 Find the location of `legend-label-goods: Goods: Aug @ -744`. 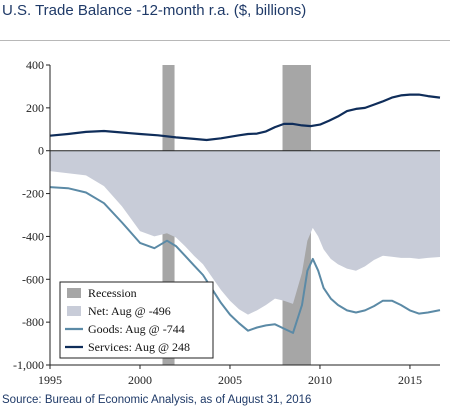

legend-label-goods: Goods: Aug @ -744 is located at coordinates (136, 329).